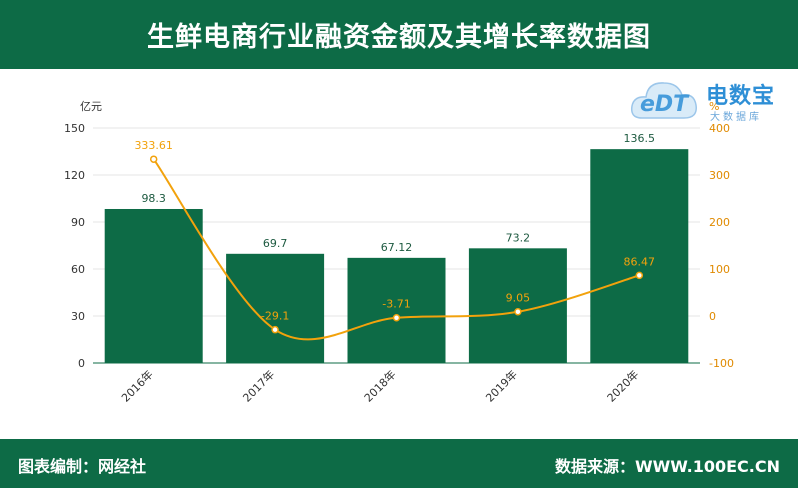  I want to click on y2-tick-label: 200, so click(719, 222).